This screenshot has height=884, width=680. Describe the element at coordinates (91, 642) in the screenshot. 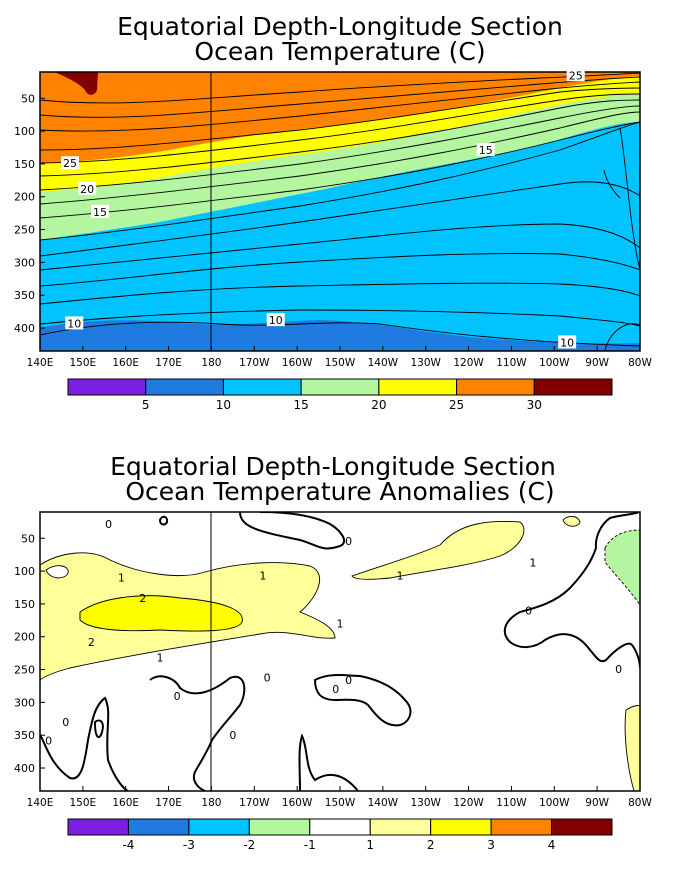

I see `contour-label: 2` at that location.